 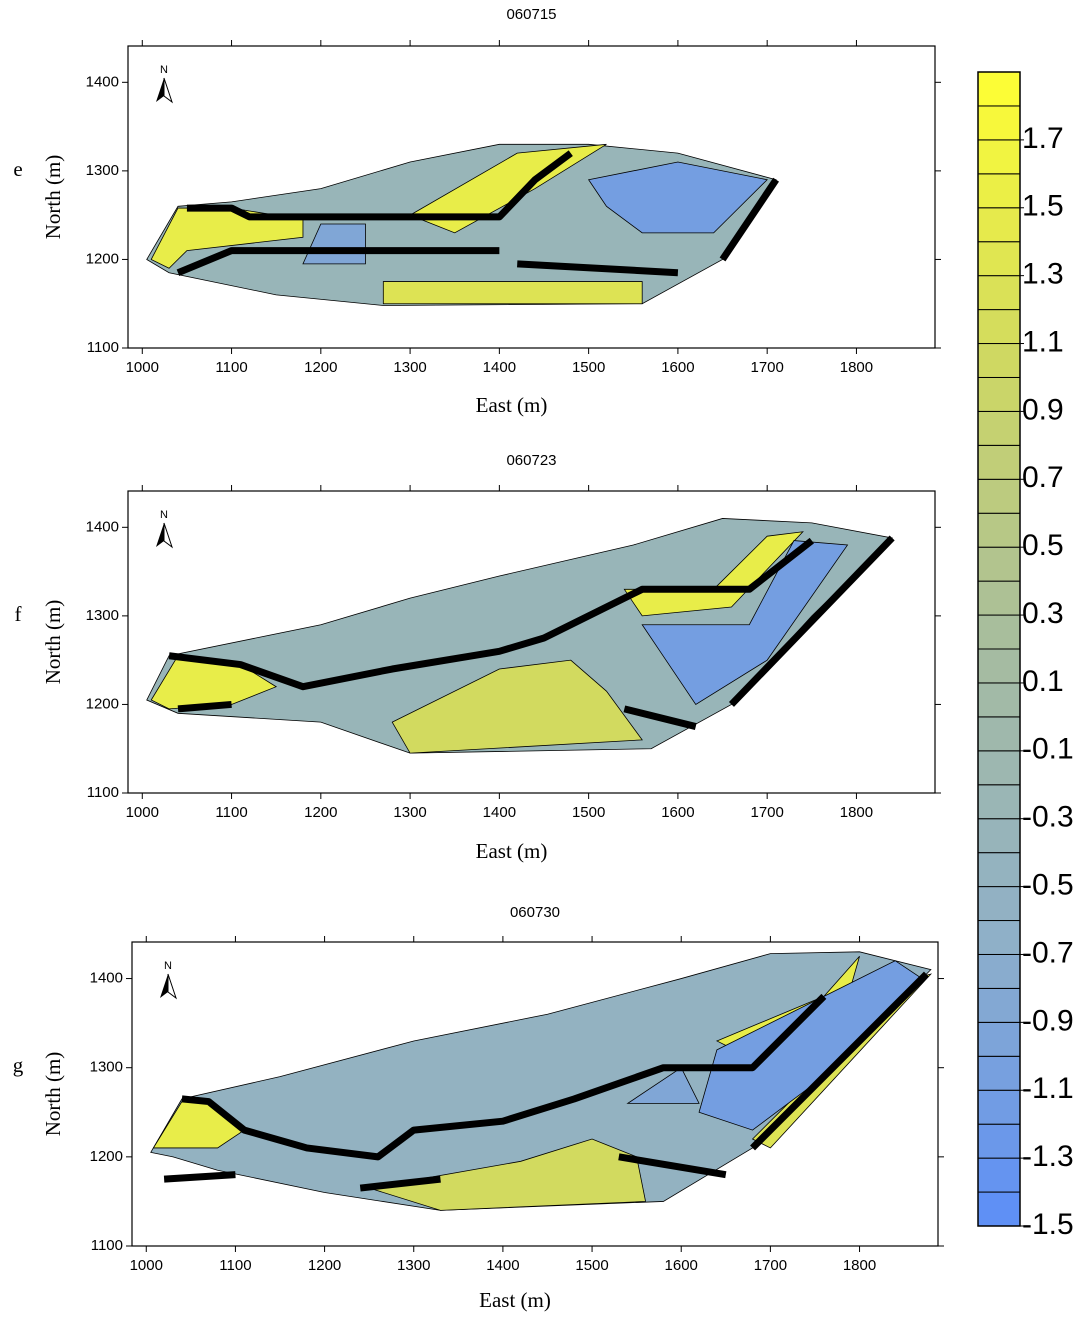 What do you see at coordinates (1043, 409) in the screenshot?
I see `colorbar-label: 0.9` at bounding box center [1043, 409].